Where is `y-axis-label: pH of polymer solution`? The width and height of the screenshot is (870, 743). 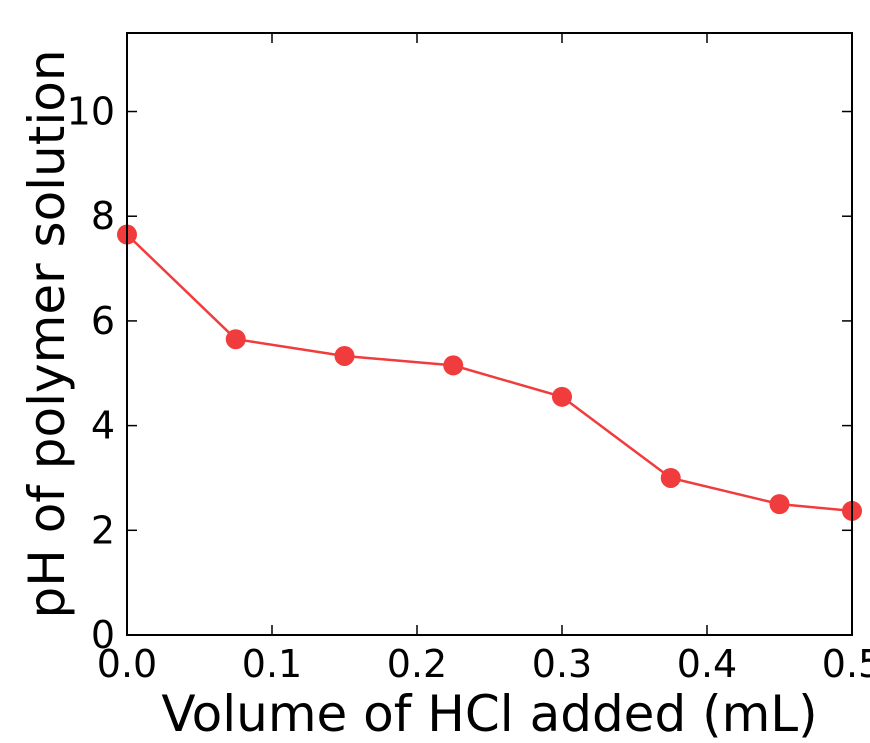 y-axis-label: pH of polymer solution is located at coordinates (47, 333).